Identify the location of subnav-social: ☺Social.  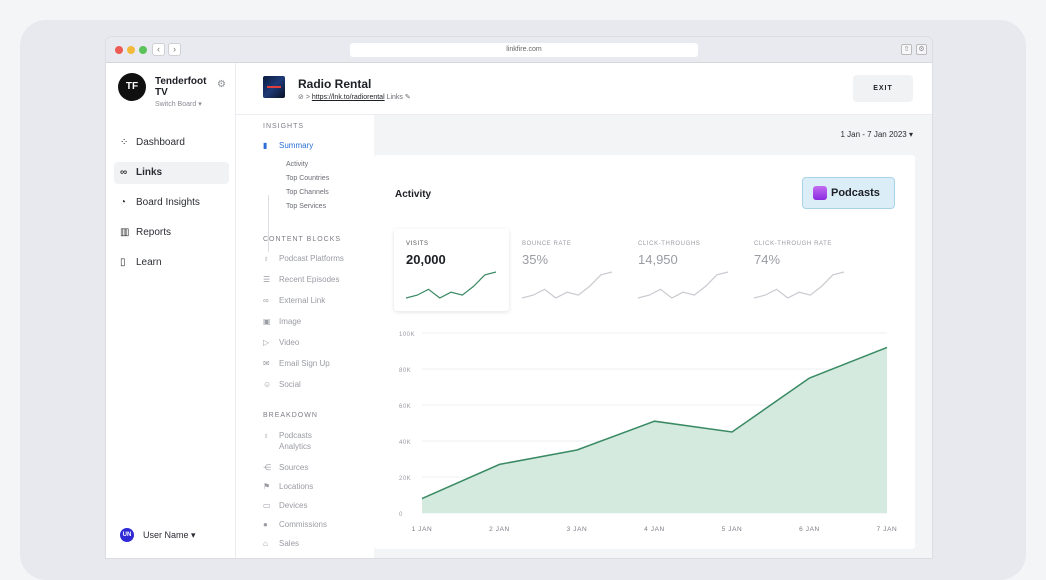
(282, 384).